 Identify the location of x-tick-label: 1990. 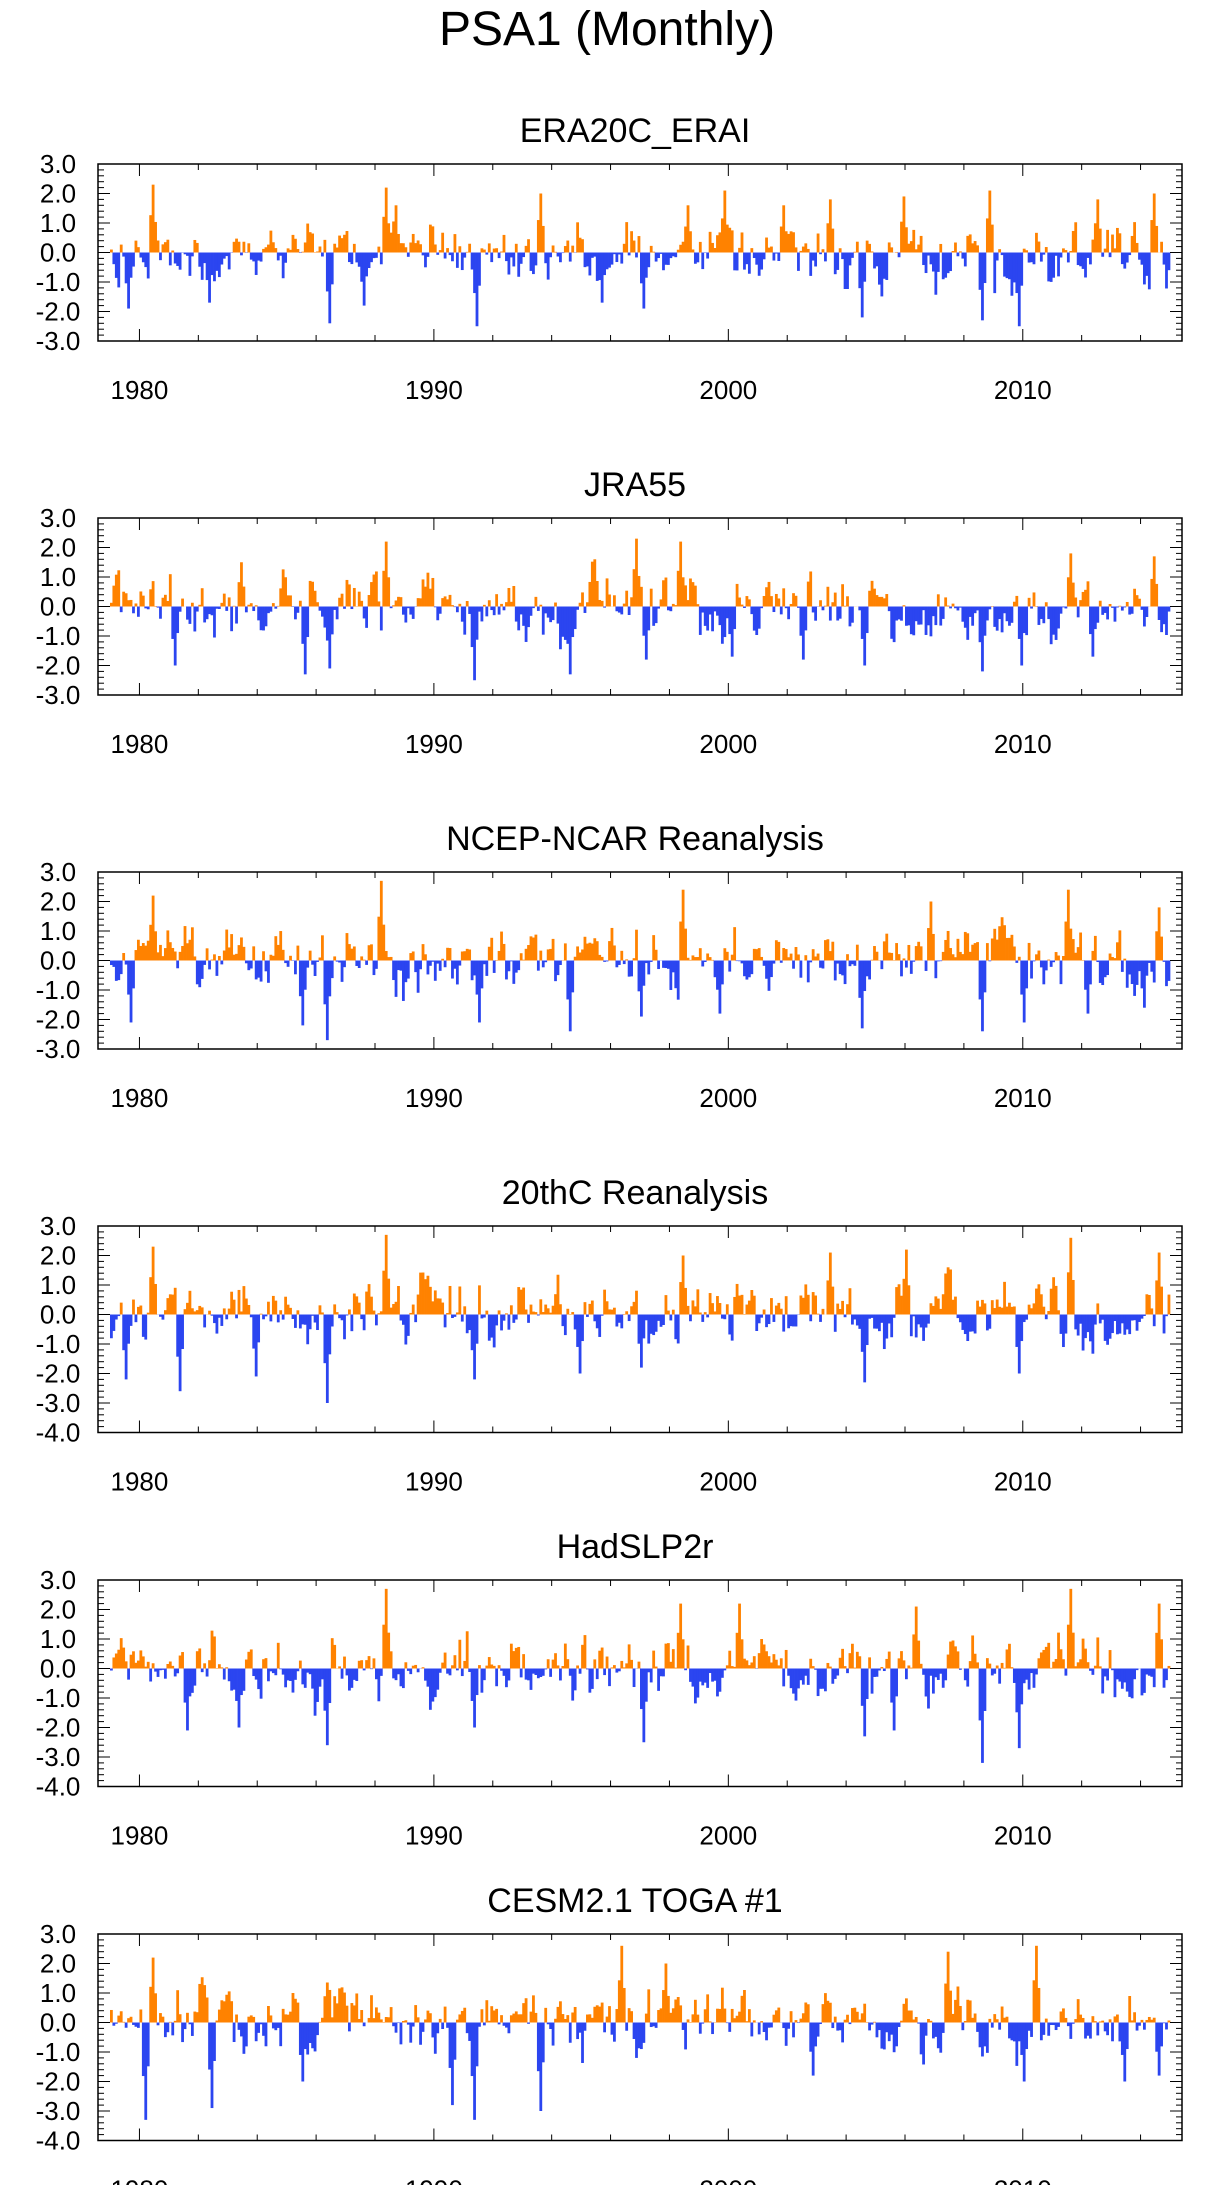
(434, 1482).